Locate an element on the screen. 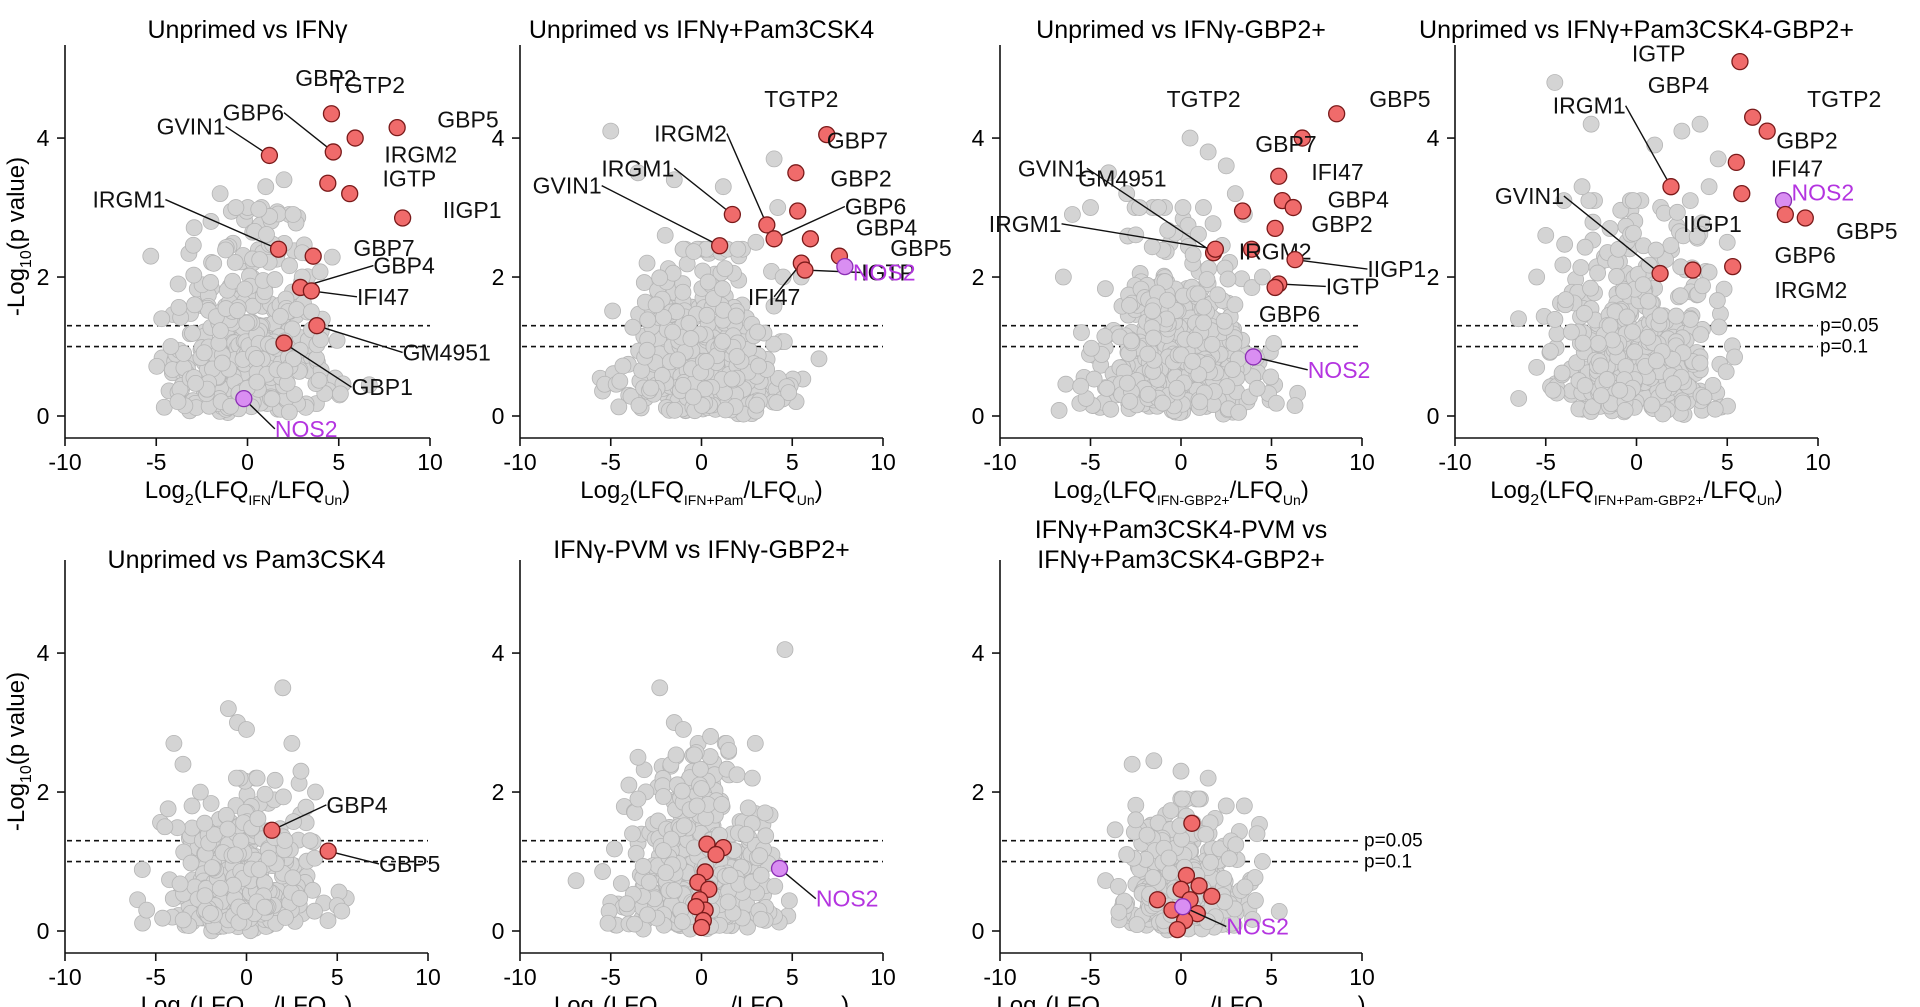  x-tick-label: -10 is located at coordinates (519, 462).